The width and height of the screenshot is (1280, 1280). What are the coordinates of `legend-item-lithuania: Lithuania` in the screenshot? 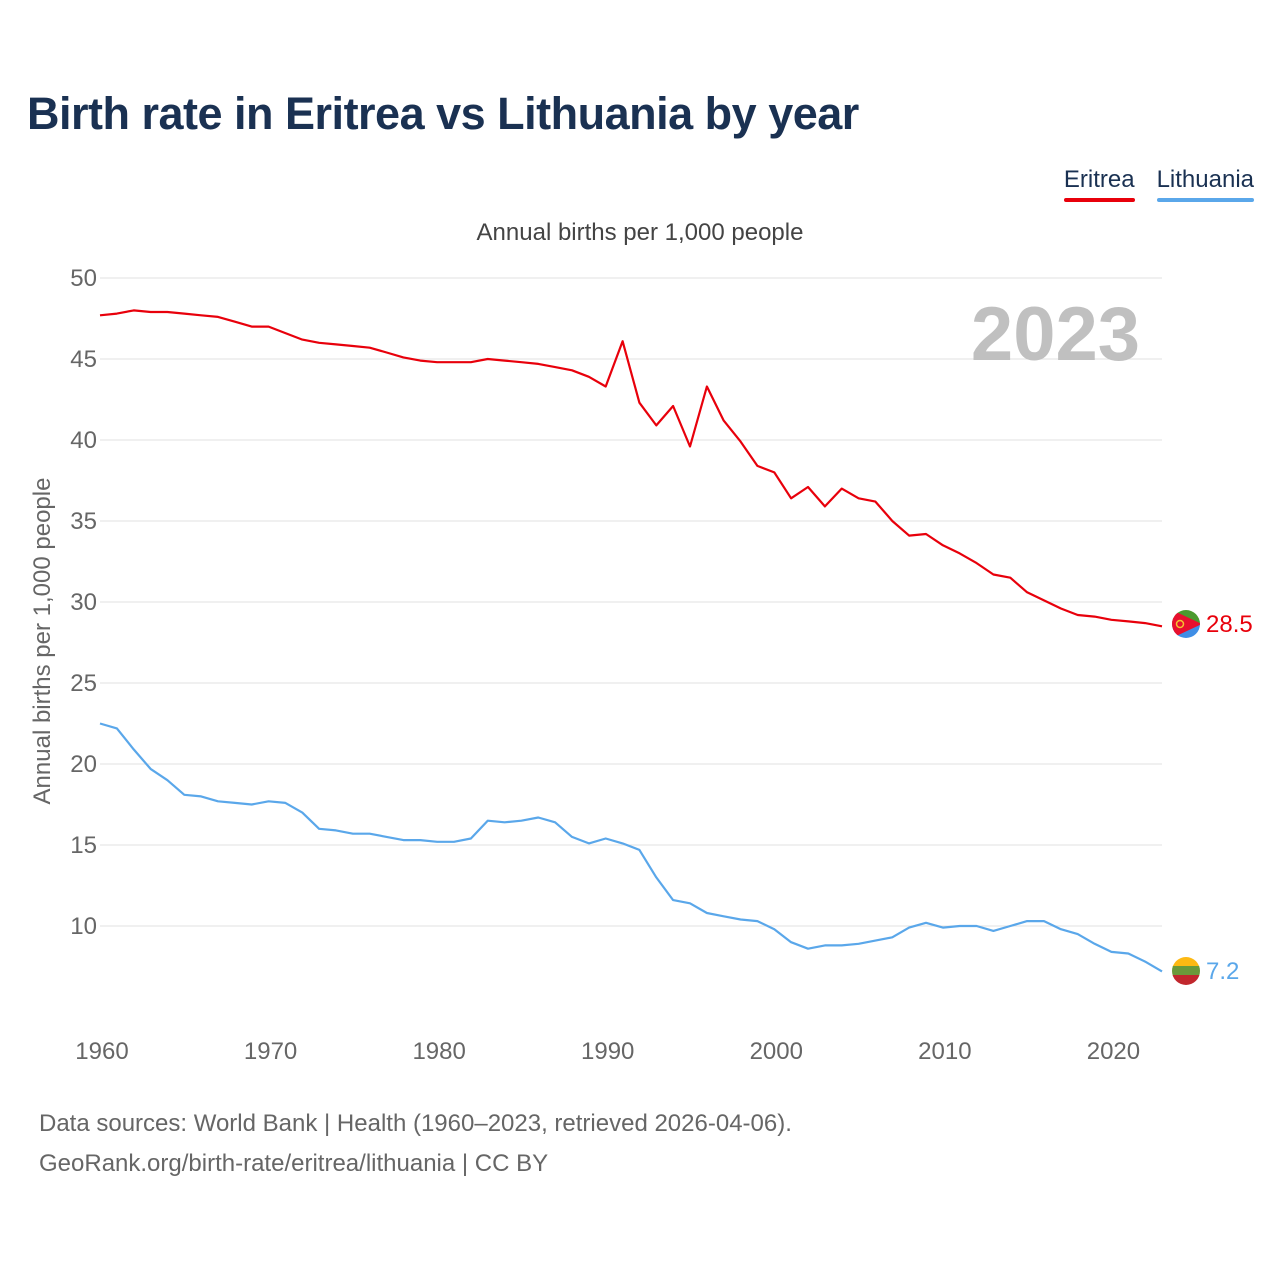 It's located at (1205, 184).